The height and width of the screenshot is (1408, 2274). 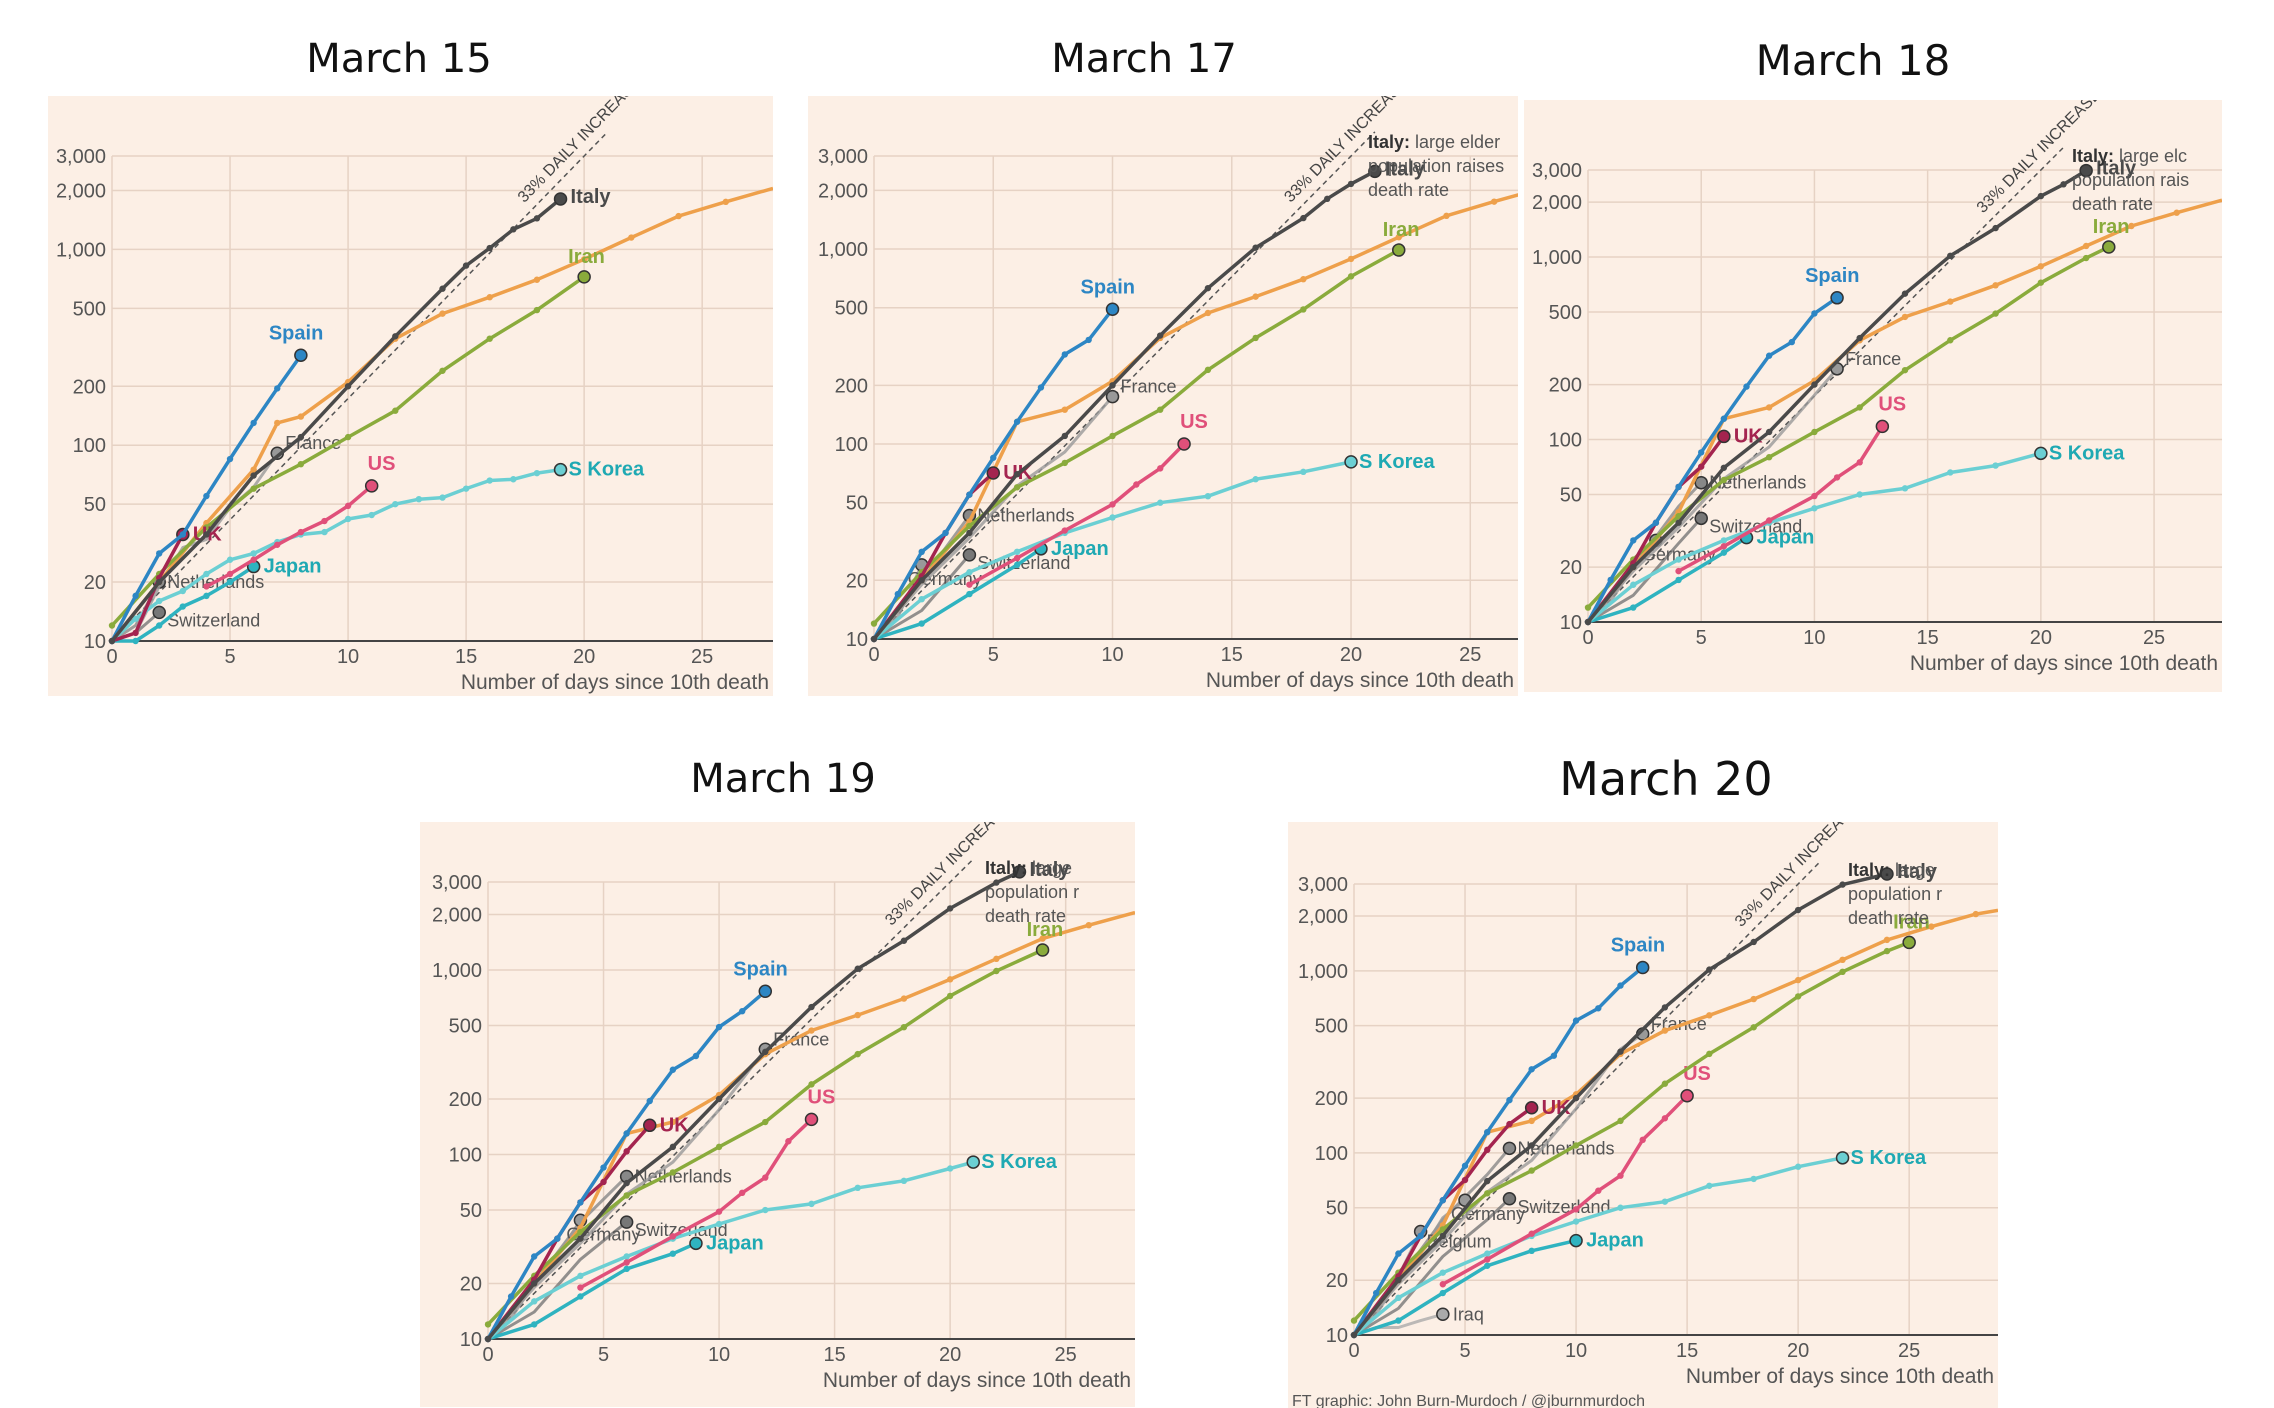 I want to click on x-tick-label: 5, so click(x=1701, y=638).